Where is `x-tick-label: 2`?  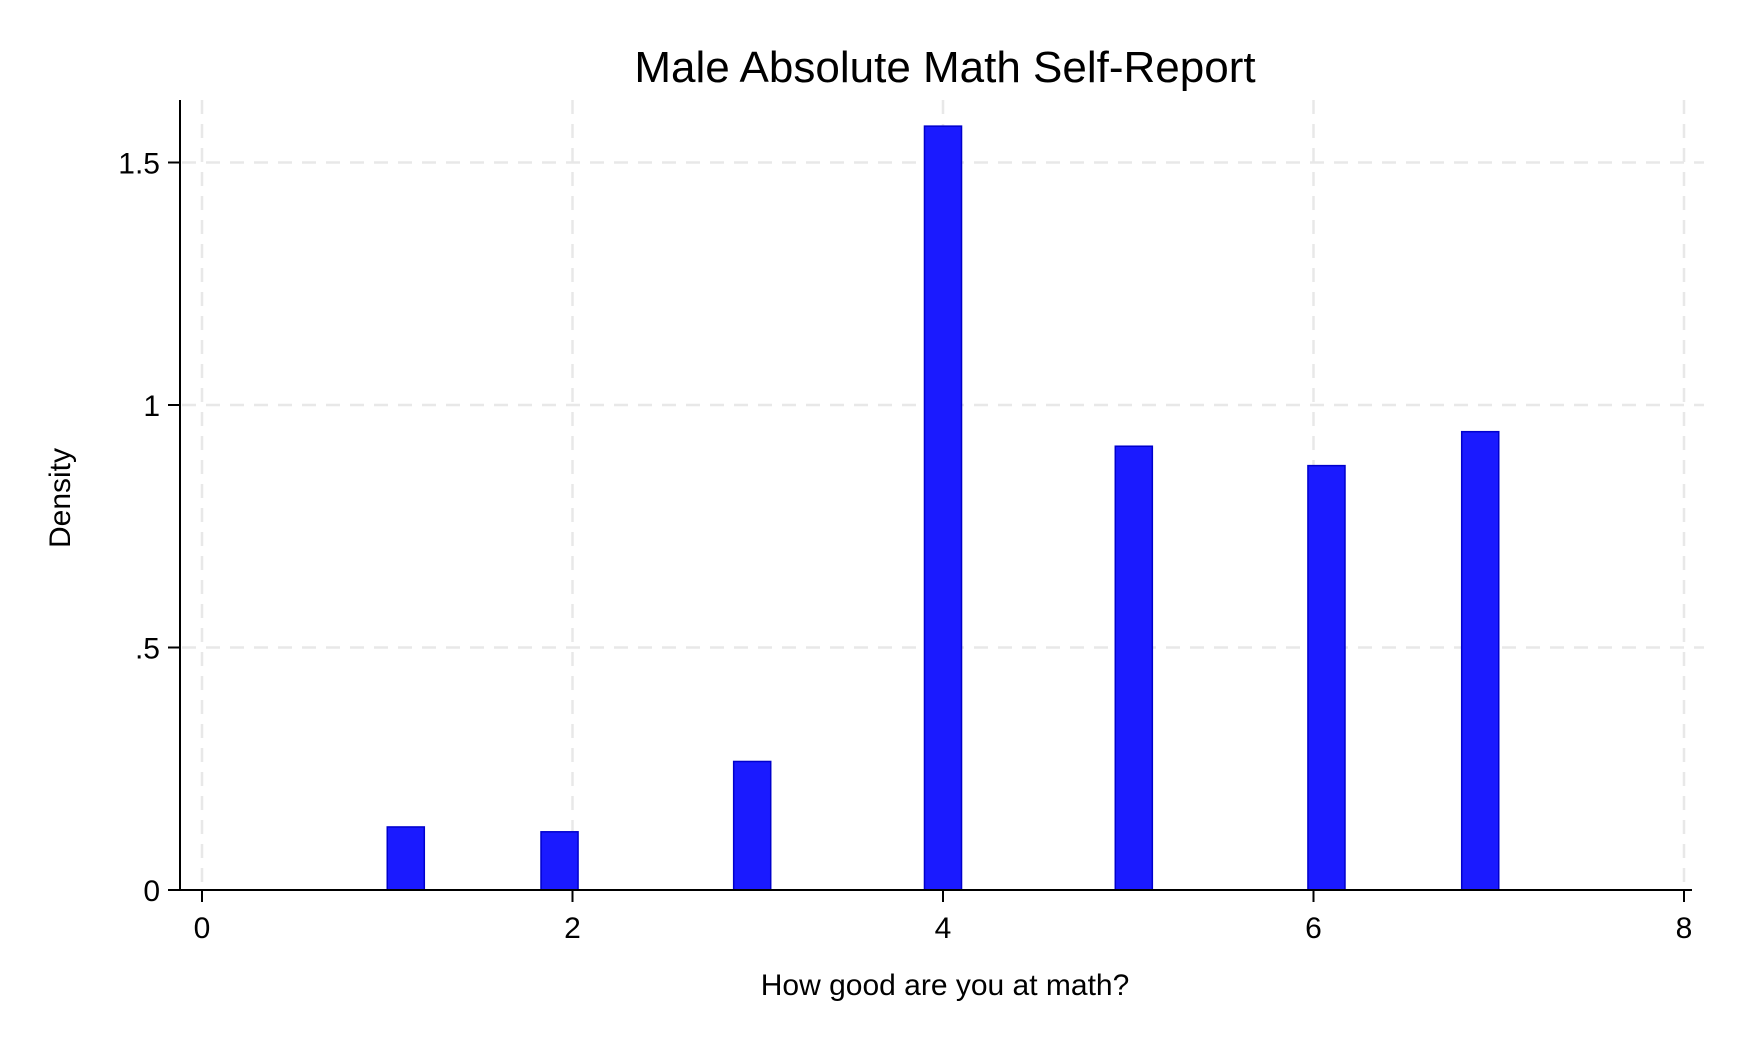 x-tick-label: 2 is located at coordinates (572, 928).